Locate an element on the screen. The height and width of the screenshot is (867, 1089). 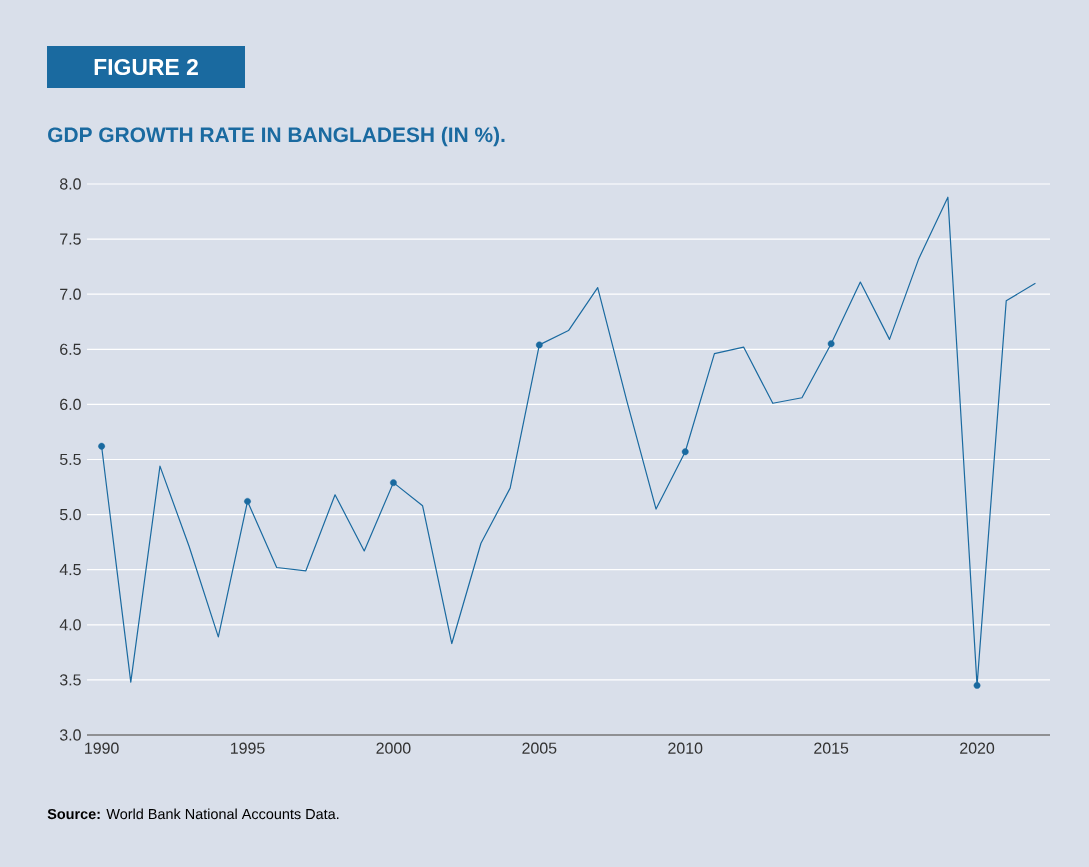
x-tick-label: 2000 is located at coordinates (393, 748).